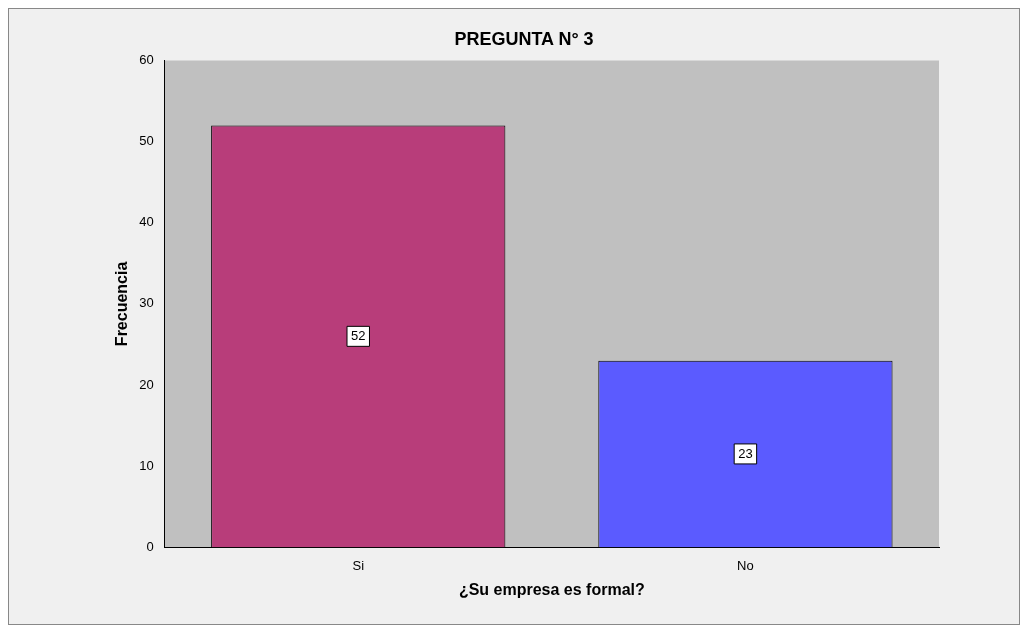 This screenshot has height=639, width=1032. I want to click on y-tick-label: 40, so click(146, 222).